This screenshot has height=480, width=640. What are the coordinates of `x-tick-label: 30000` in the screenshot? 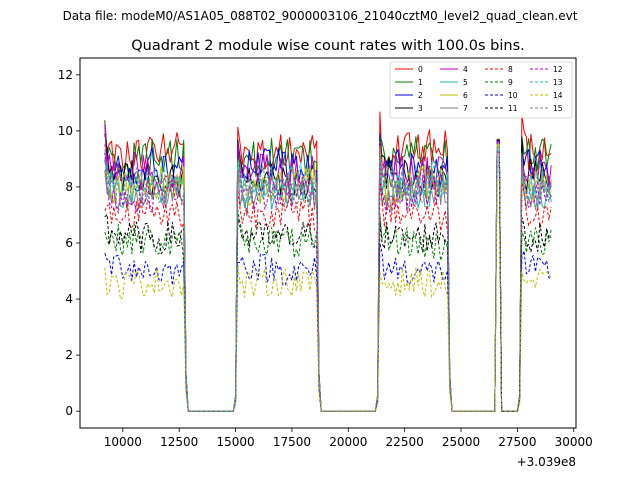 It's located at (574, 442).